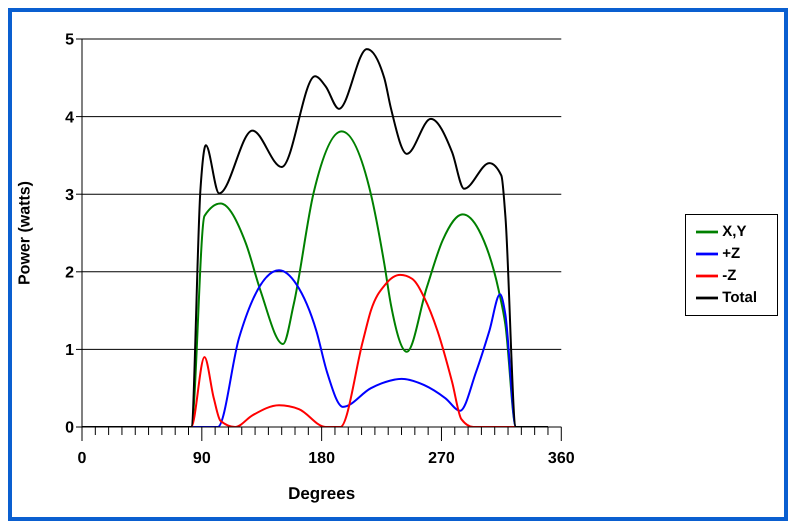  I want to click on y-tick-label: 5, so click(69, 40).